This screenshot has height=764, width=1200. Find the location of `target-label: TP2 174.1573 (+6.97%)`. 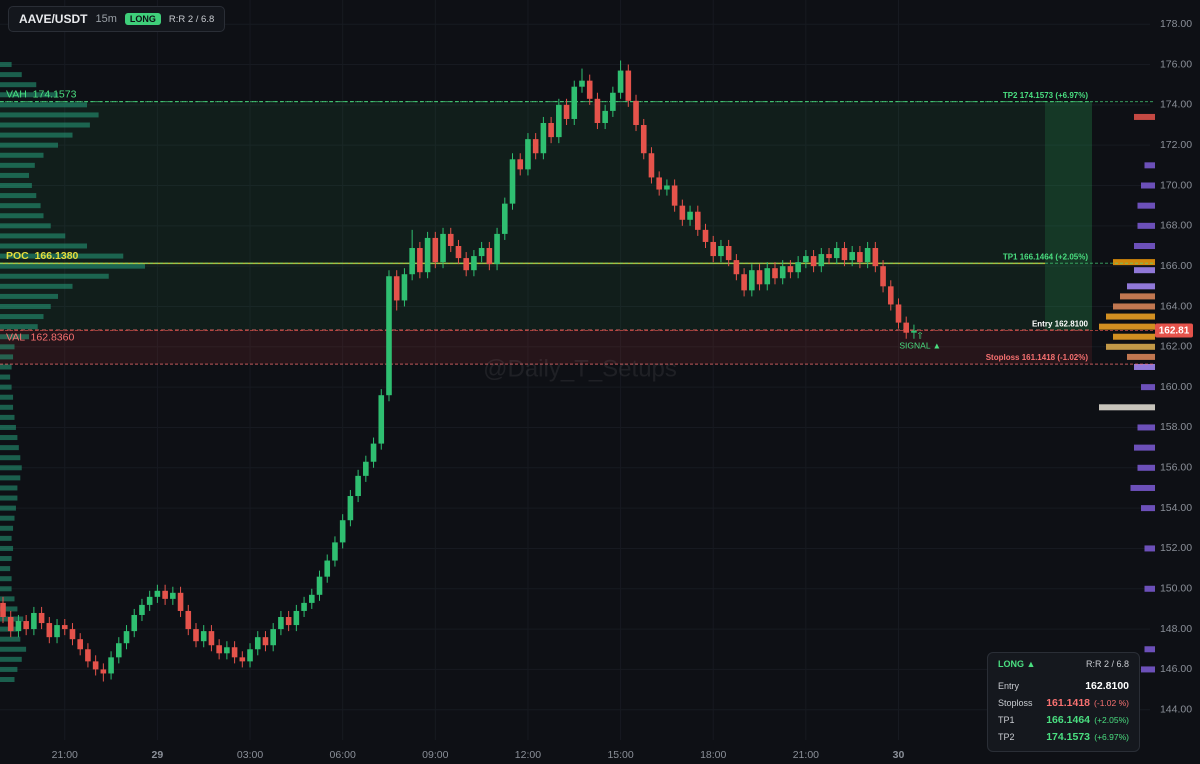

target-label: TP2 174.1573 (+6.97%) is located at coordinates (1046, 95).